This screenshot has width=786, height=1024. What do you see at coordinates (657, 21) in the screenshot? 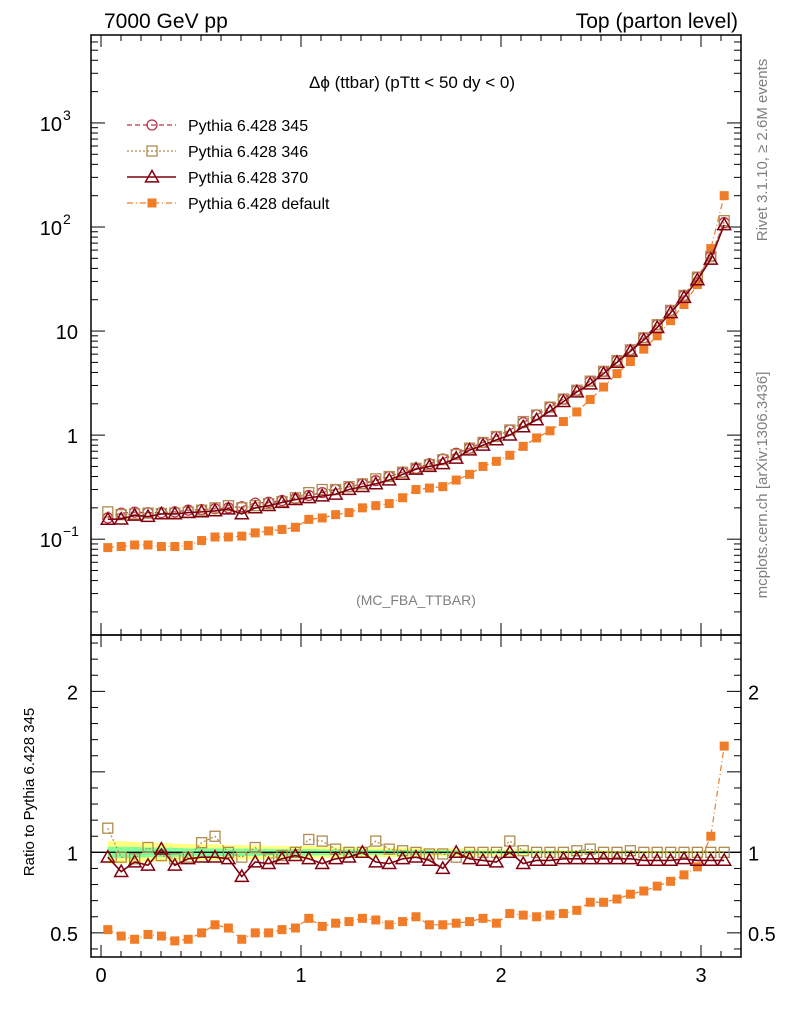
I see `process-label: Top (parton level)` at bounding box center [657, 21].